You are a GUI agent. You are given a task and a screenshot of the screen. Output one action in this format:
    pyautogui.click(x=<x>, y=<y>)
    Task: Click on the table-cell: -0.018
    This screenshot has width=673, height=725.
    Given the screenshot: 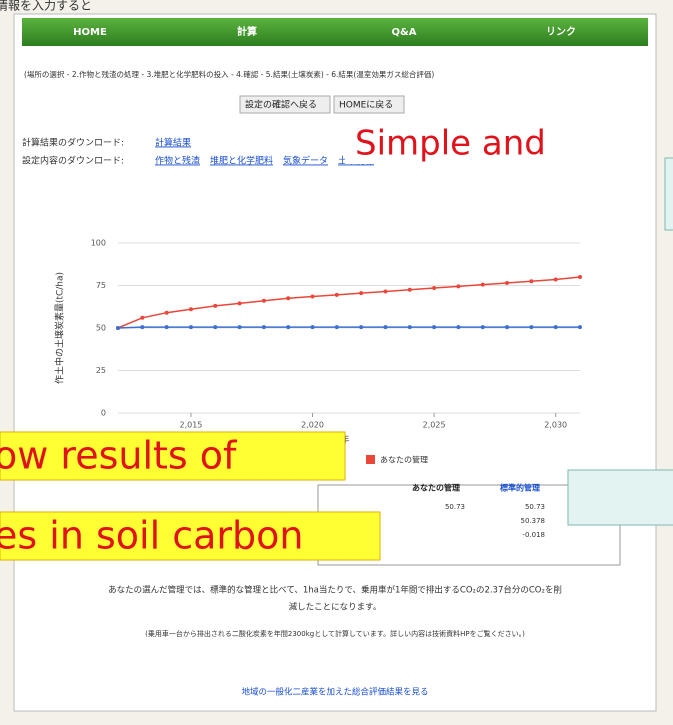 What is the action you would take?
    pyautogui.click(x=533, y=535)
    